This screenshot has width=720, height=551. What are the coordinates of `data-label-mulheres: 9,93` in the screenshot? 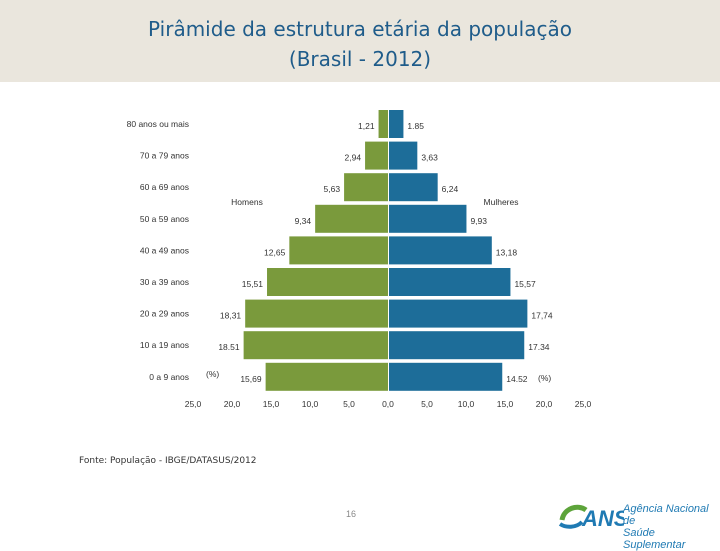 It's located at (478, 221).